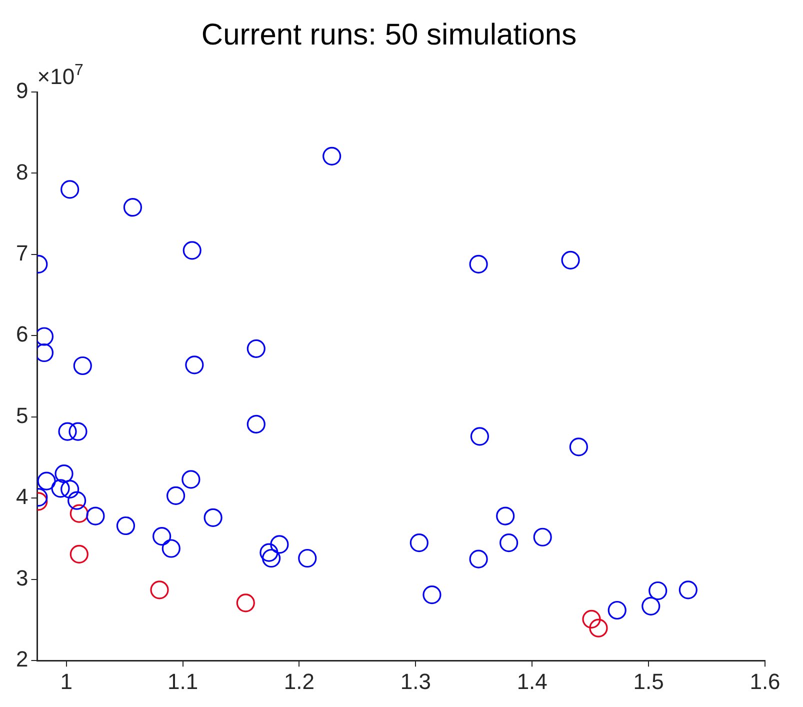 The image size is (803, 707). What do you see at coordinates (22, 91) in the screenshot?
I see `y-tick-label: 9` at bounding box center [22, 91].